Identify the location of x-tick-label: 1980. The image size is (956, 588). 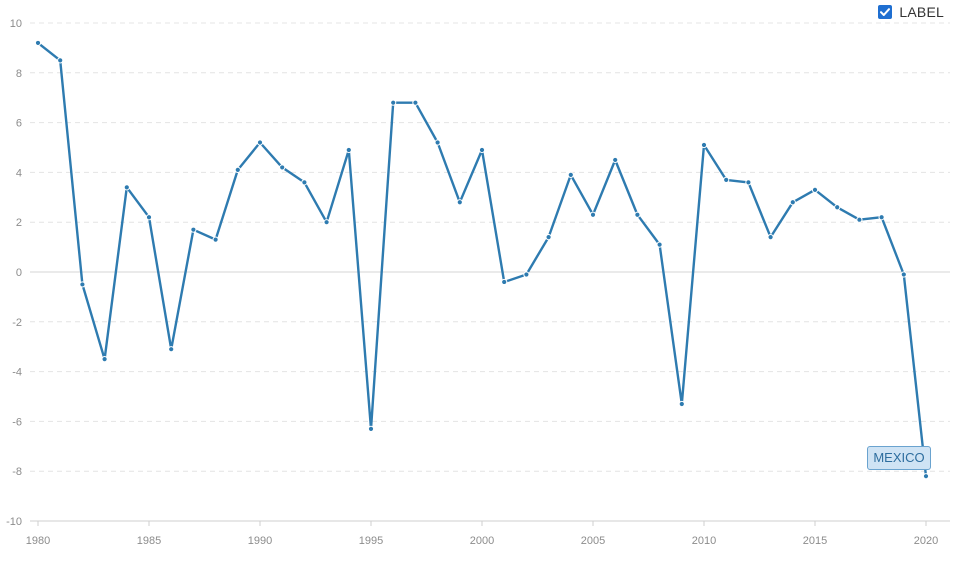
(38, 541).